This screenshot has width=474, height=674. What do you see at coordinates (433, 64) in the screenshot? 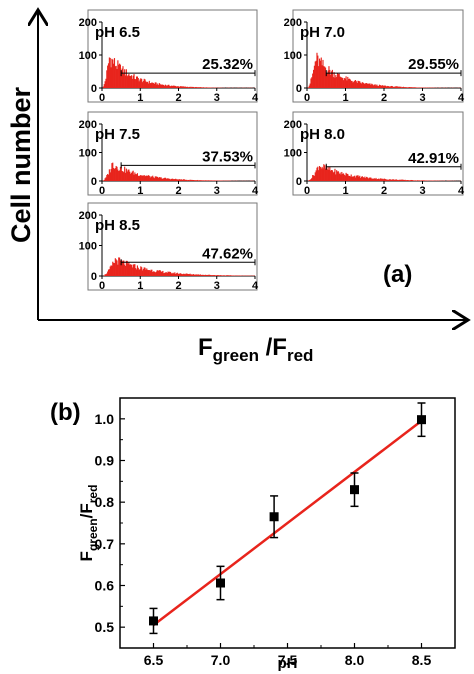
I see `gate-percent-label: 29.55%` at bounding box center [433, 64].